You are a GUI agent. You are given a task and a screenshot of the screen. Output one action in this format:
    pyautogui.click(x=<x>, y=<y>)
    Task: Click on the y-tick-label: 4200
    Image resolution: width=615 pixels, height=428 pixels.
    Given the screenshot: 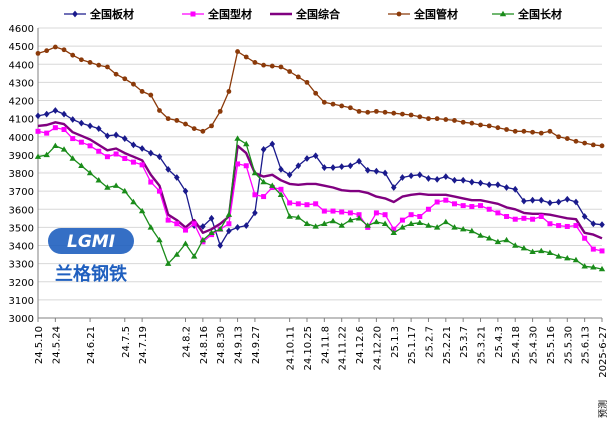 What is the action you would take?
    pyautogui.click(x=21, y=102)
    